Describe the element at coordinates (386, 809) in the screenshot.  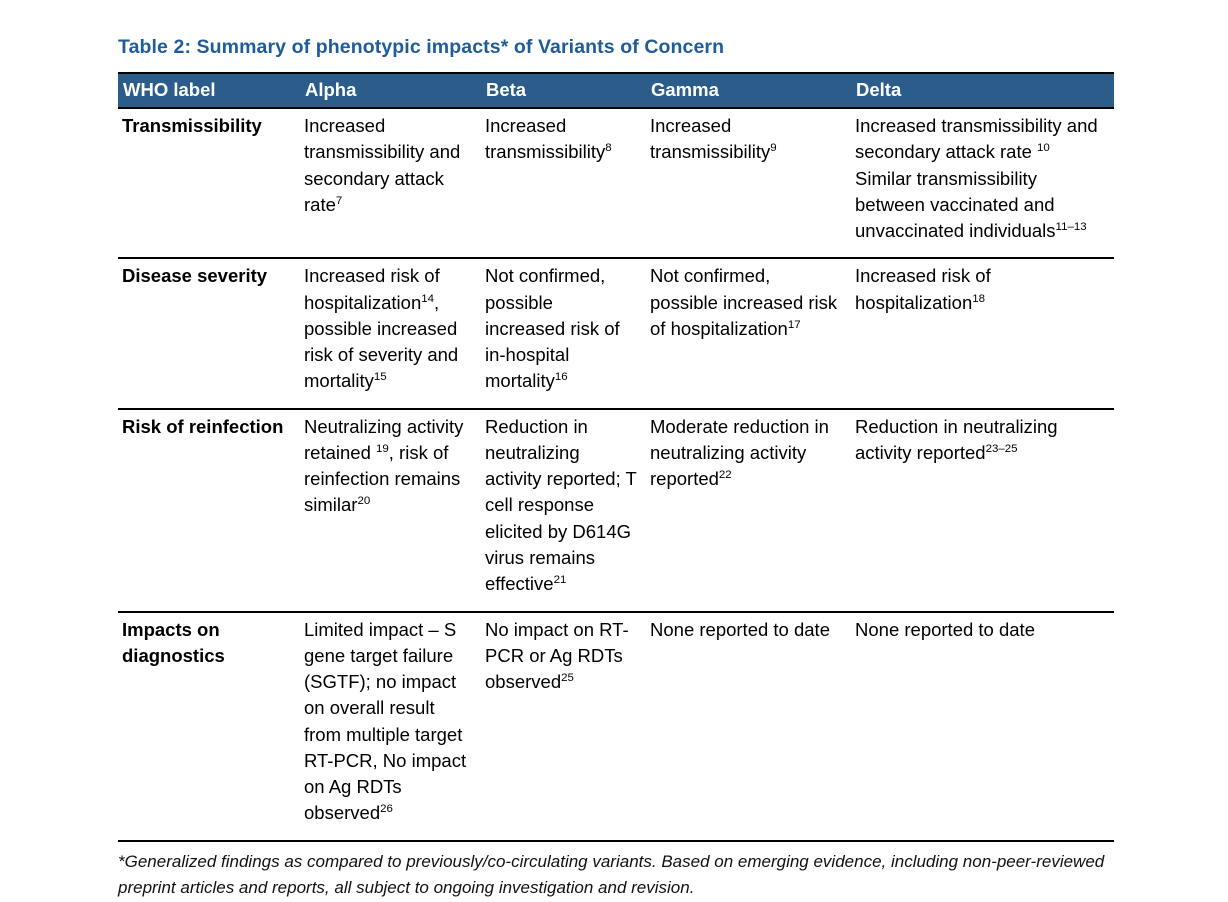
I see `citation-superscript: 26` at that location.